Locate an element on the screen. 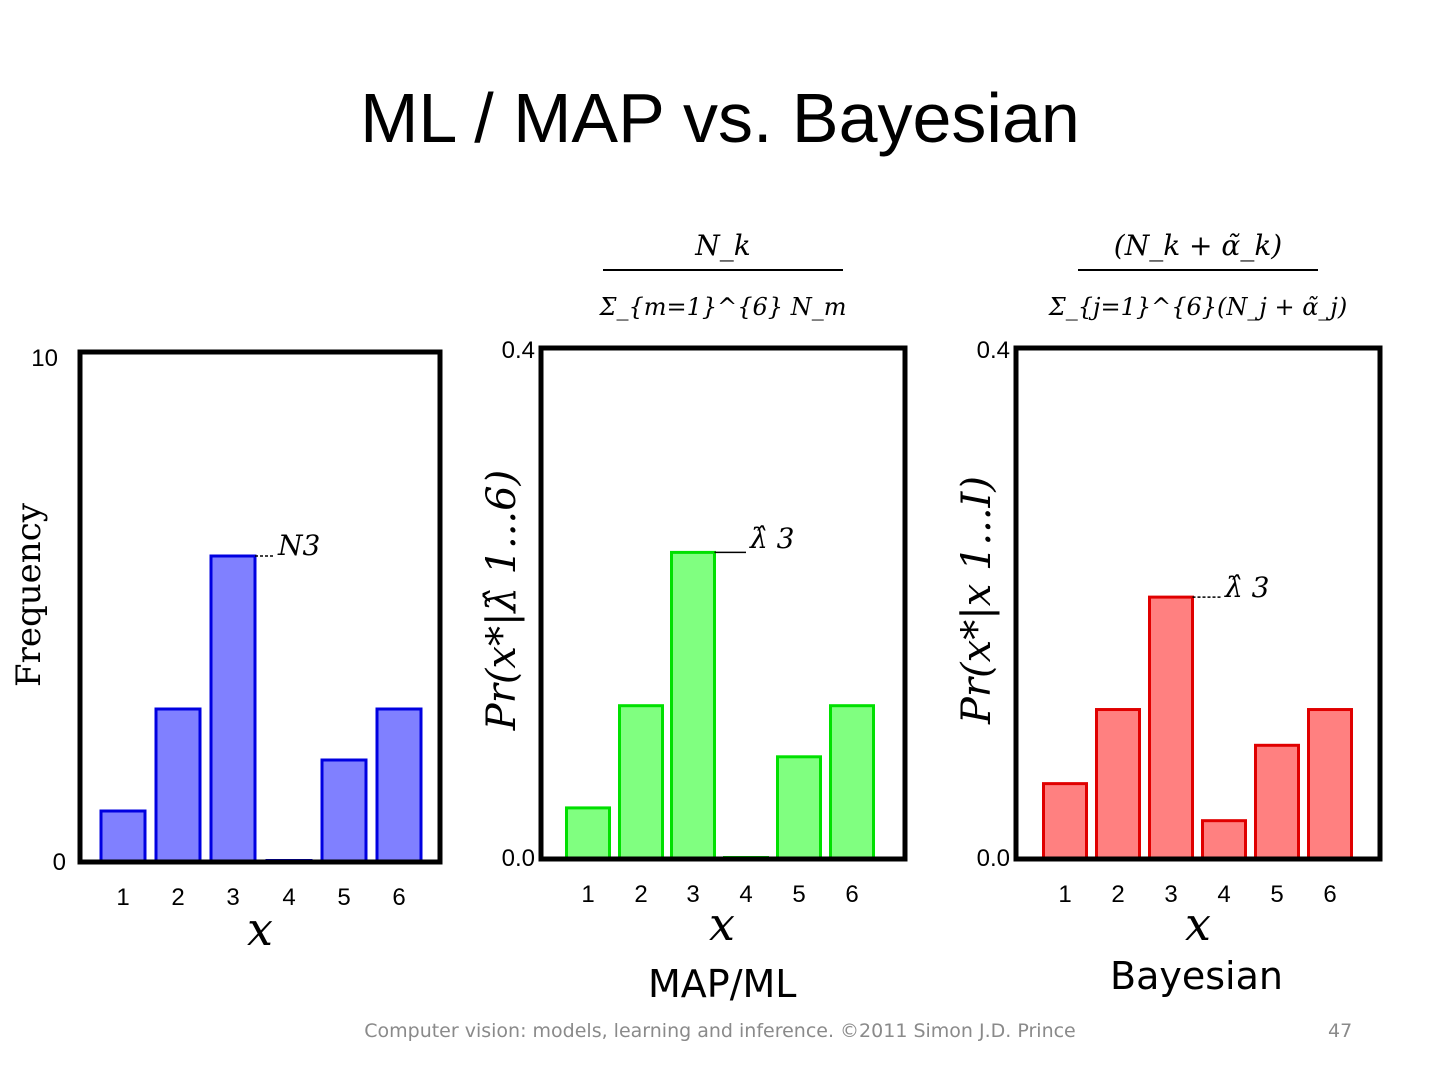 This screenshot has width=1440, height=1080. caption-bayesian: Bayesian is located at coordinates (1196, 976).